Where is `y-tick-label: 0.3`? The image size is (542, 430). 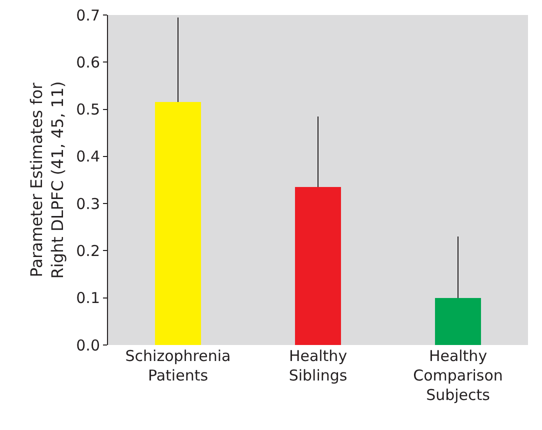 y-tick-label: 0.3 is located at coordinates (88, 203).